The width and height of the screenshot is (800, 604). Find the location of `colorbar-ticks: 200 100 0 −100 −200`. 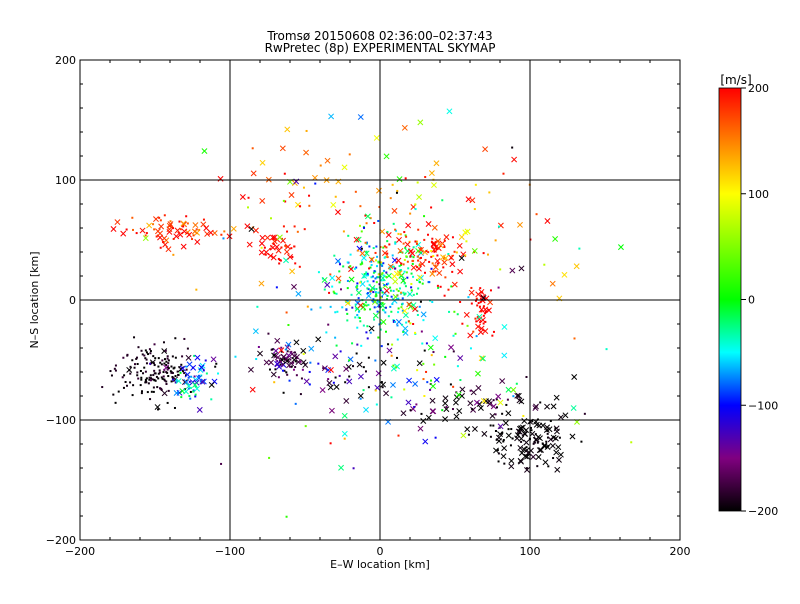

colorbar-ticks: 200 100 0 −100 −200 is located at coordinates (759, 300).